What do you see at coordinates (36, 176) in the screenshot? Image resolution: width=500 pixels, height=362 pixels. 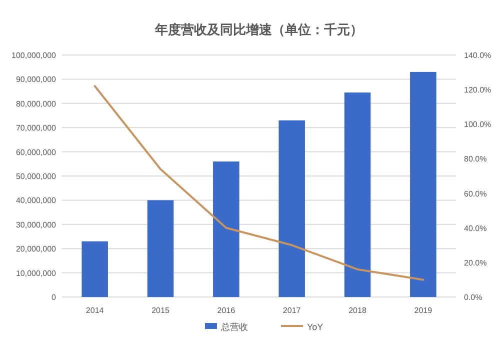 I see `y-tick-label: 50,000,000` at bounding box center [36, 176].